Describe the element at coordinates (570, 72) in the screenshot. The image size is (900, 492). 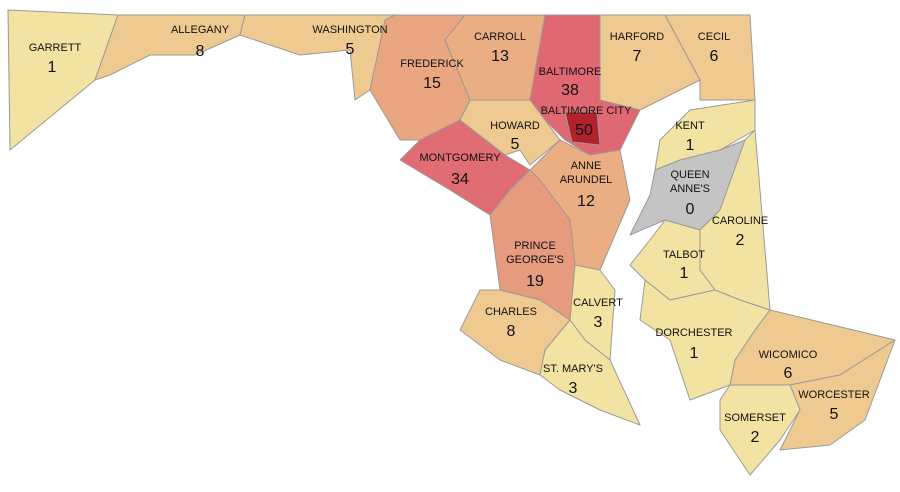
I see `county-name: BALTIMORE` at that location.